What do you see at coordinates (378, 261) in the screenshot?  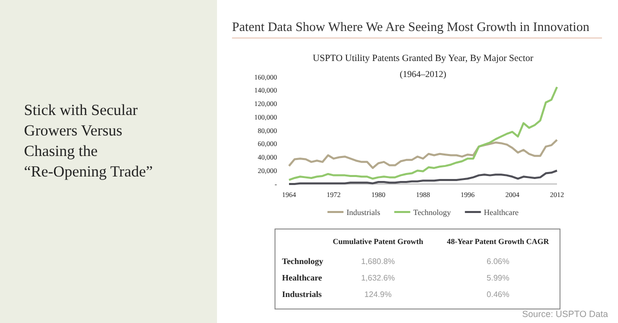 I see `text: 1,680.8%` at bounding box center [378, 261].